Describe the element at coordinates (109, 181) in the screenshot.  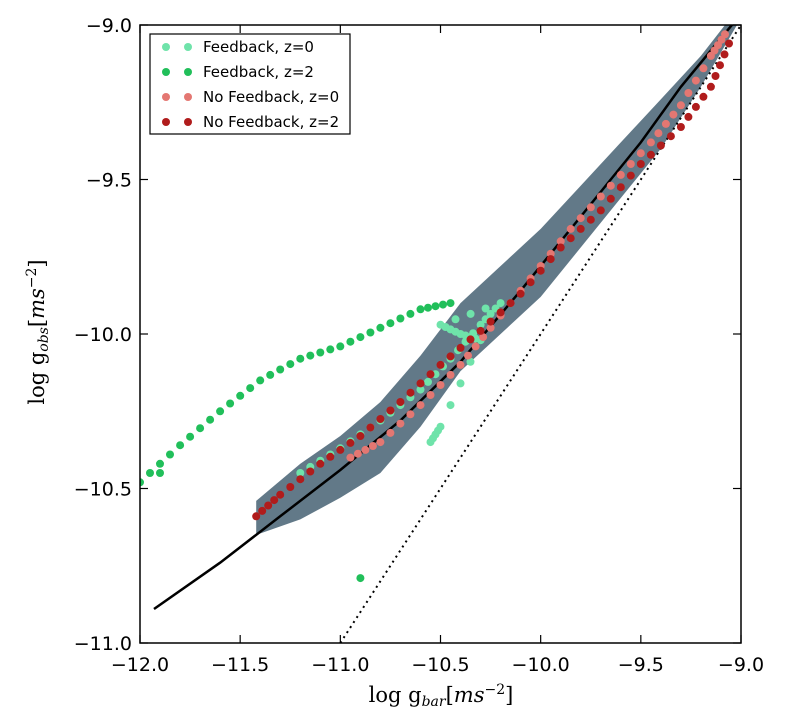
I see `y-tick-label: −9.5` at that location.